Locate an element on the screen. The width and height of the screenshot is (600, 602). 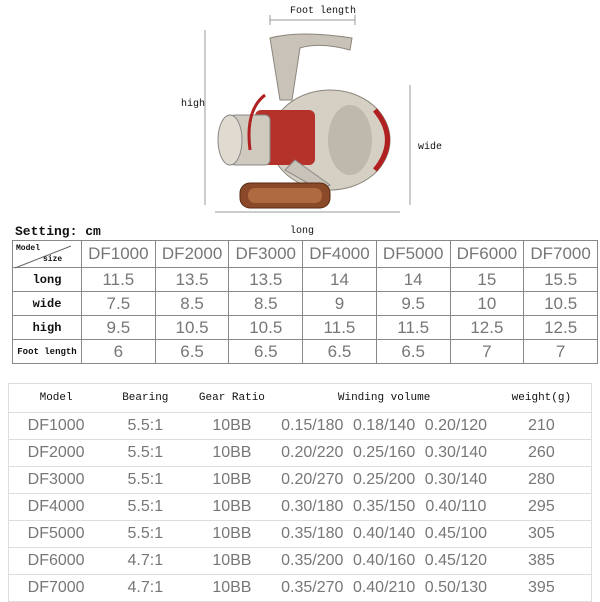
model-cell: DF2000 is located at coordinates (56, 453).